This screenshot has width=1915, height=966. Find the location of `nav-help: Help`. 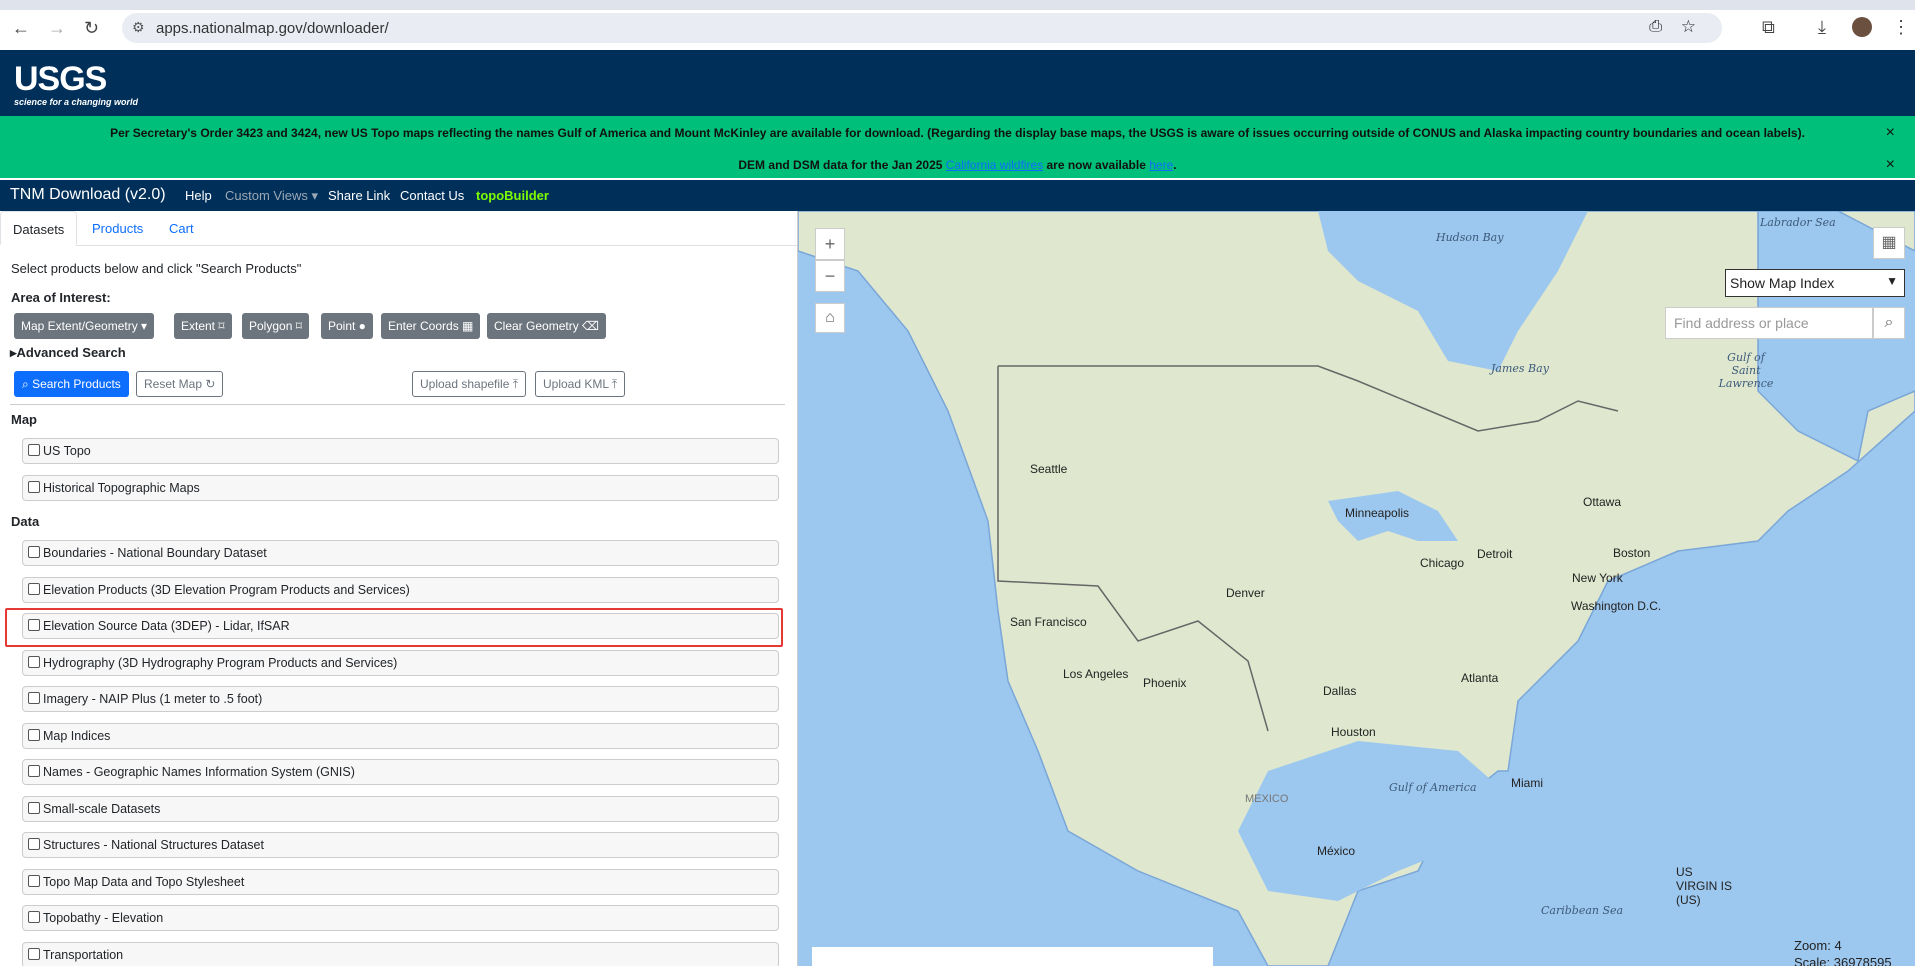

nav-help: Help is located at coordinates (198, 195).